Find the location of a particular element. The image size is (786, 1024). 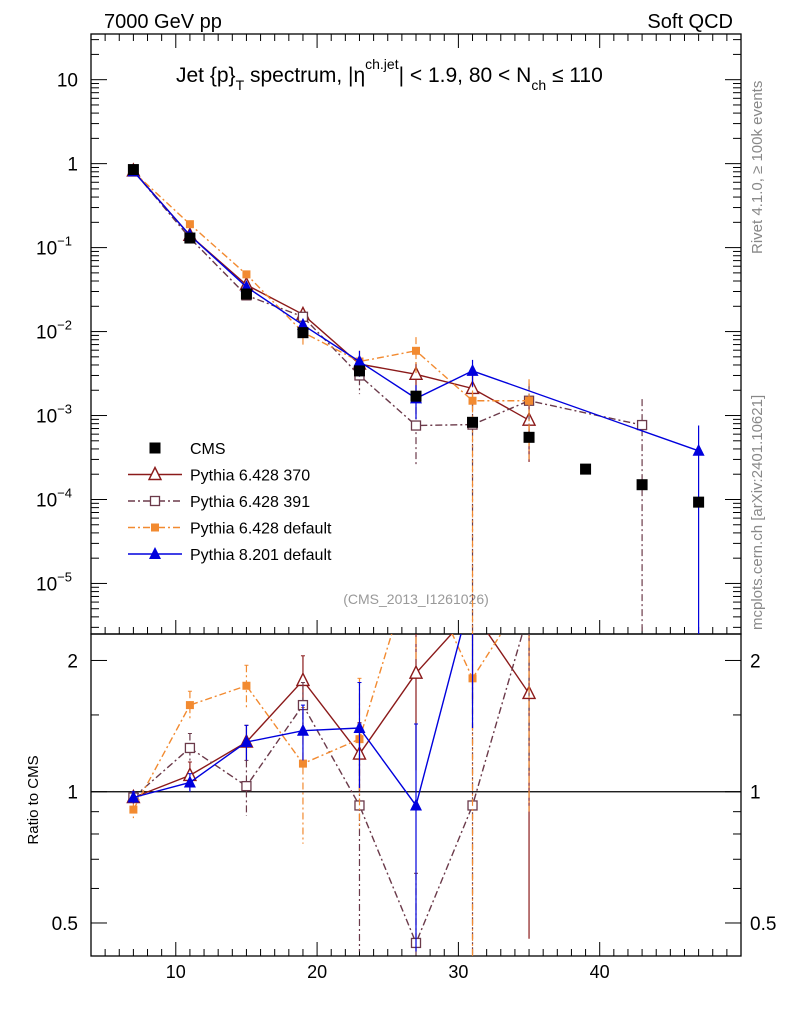

ratio-y-tick-label-right: 2 is located at coordinates (755, 661).